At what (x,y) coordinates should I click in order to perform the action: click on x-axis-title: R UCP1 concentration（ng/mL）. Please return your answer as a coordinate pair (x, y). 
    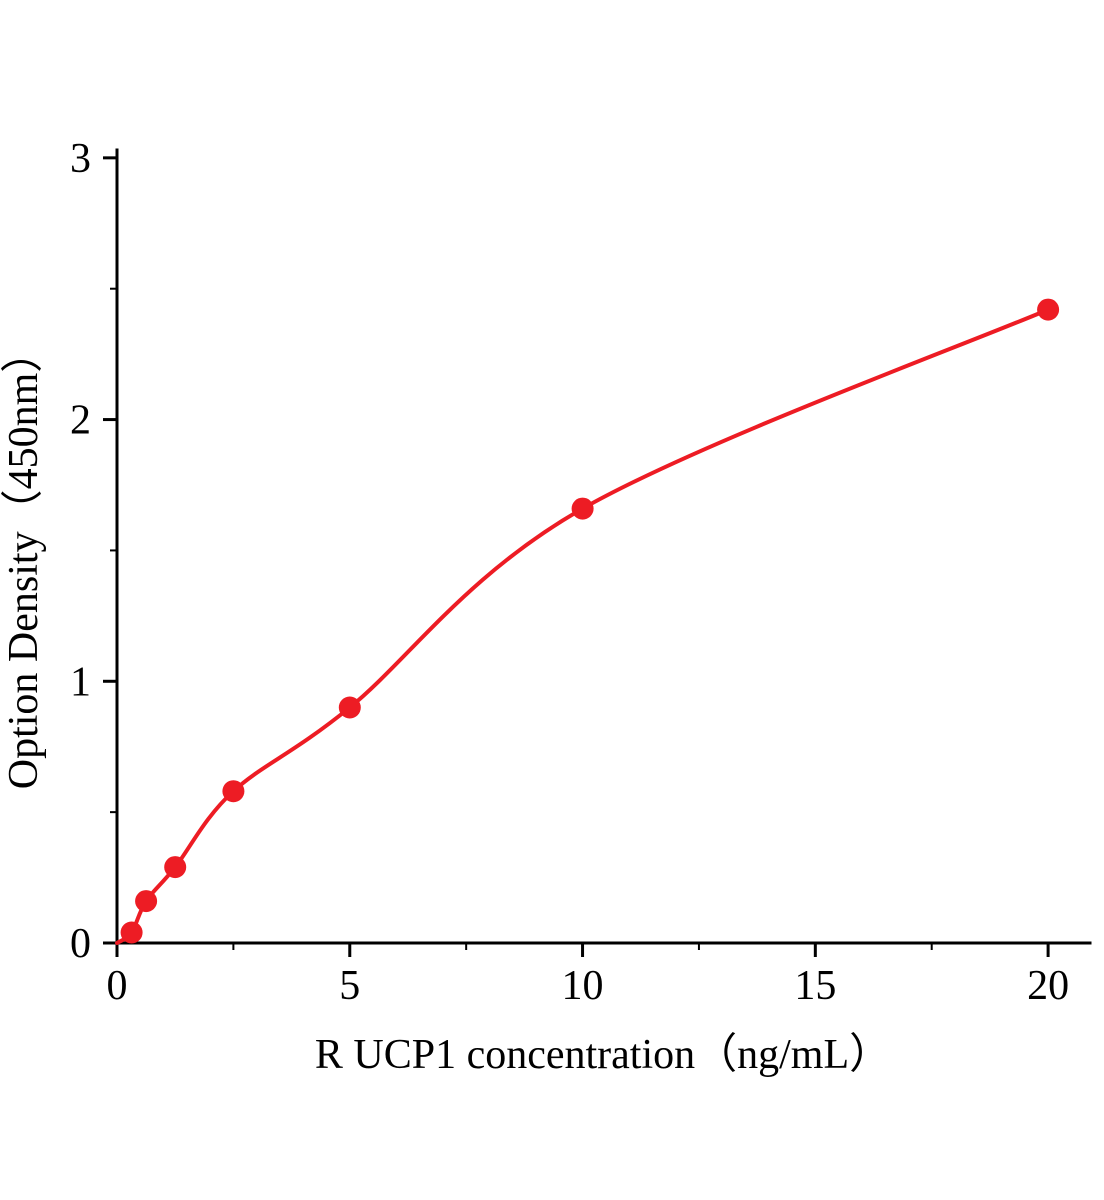
    Looking at the image, I should click on (603, 1055).